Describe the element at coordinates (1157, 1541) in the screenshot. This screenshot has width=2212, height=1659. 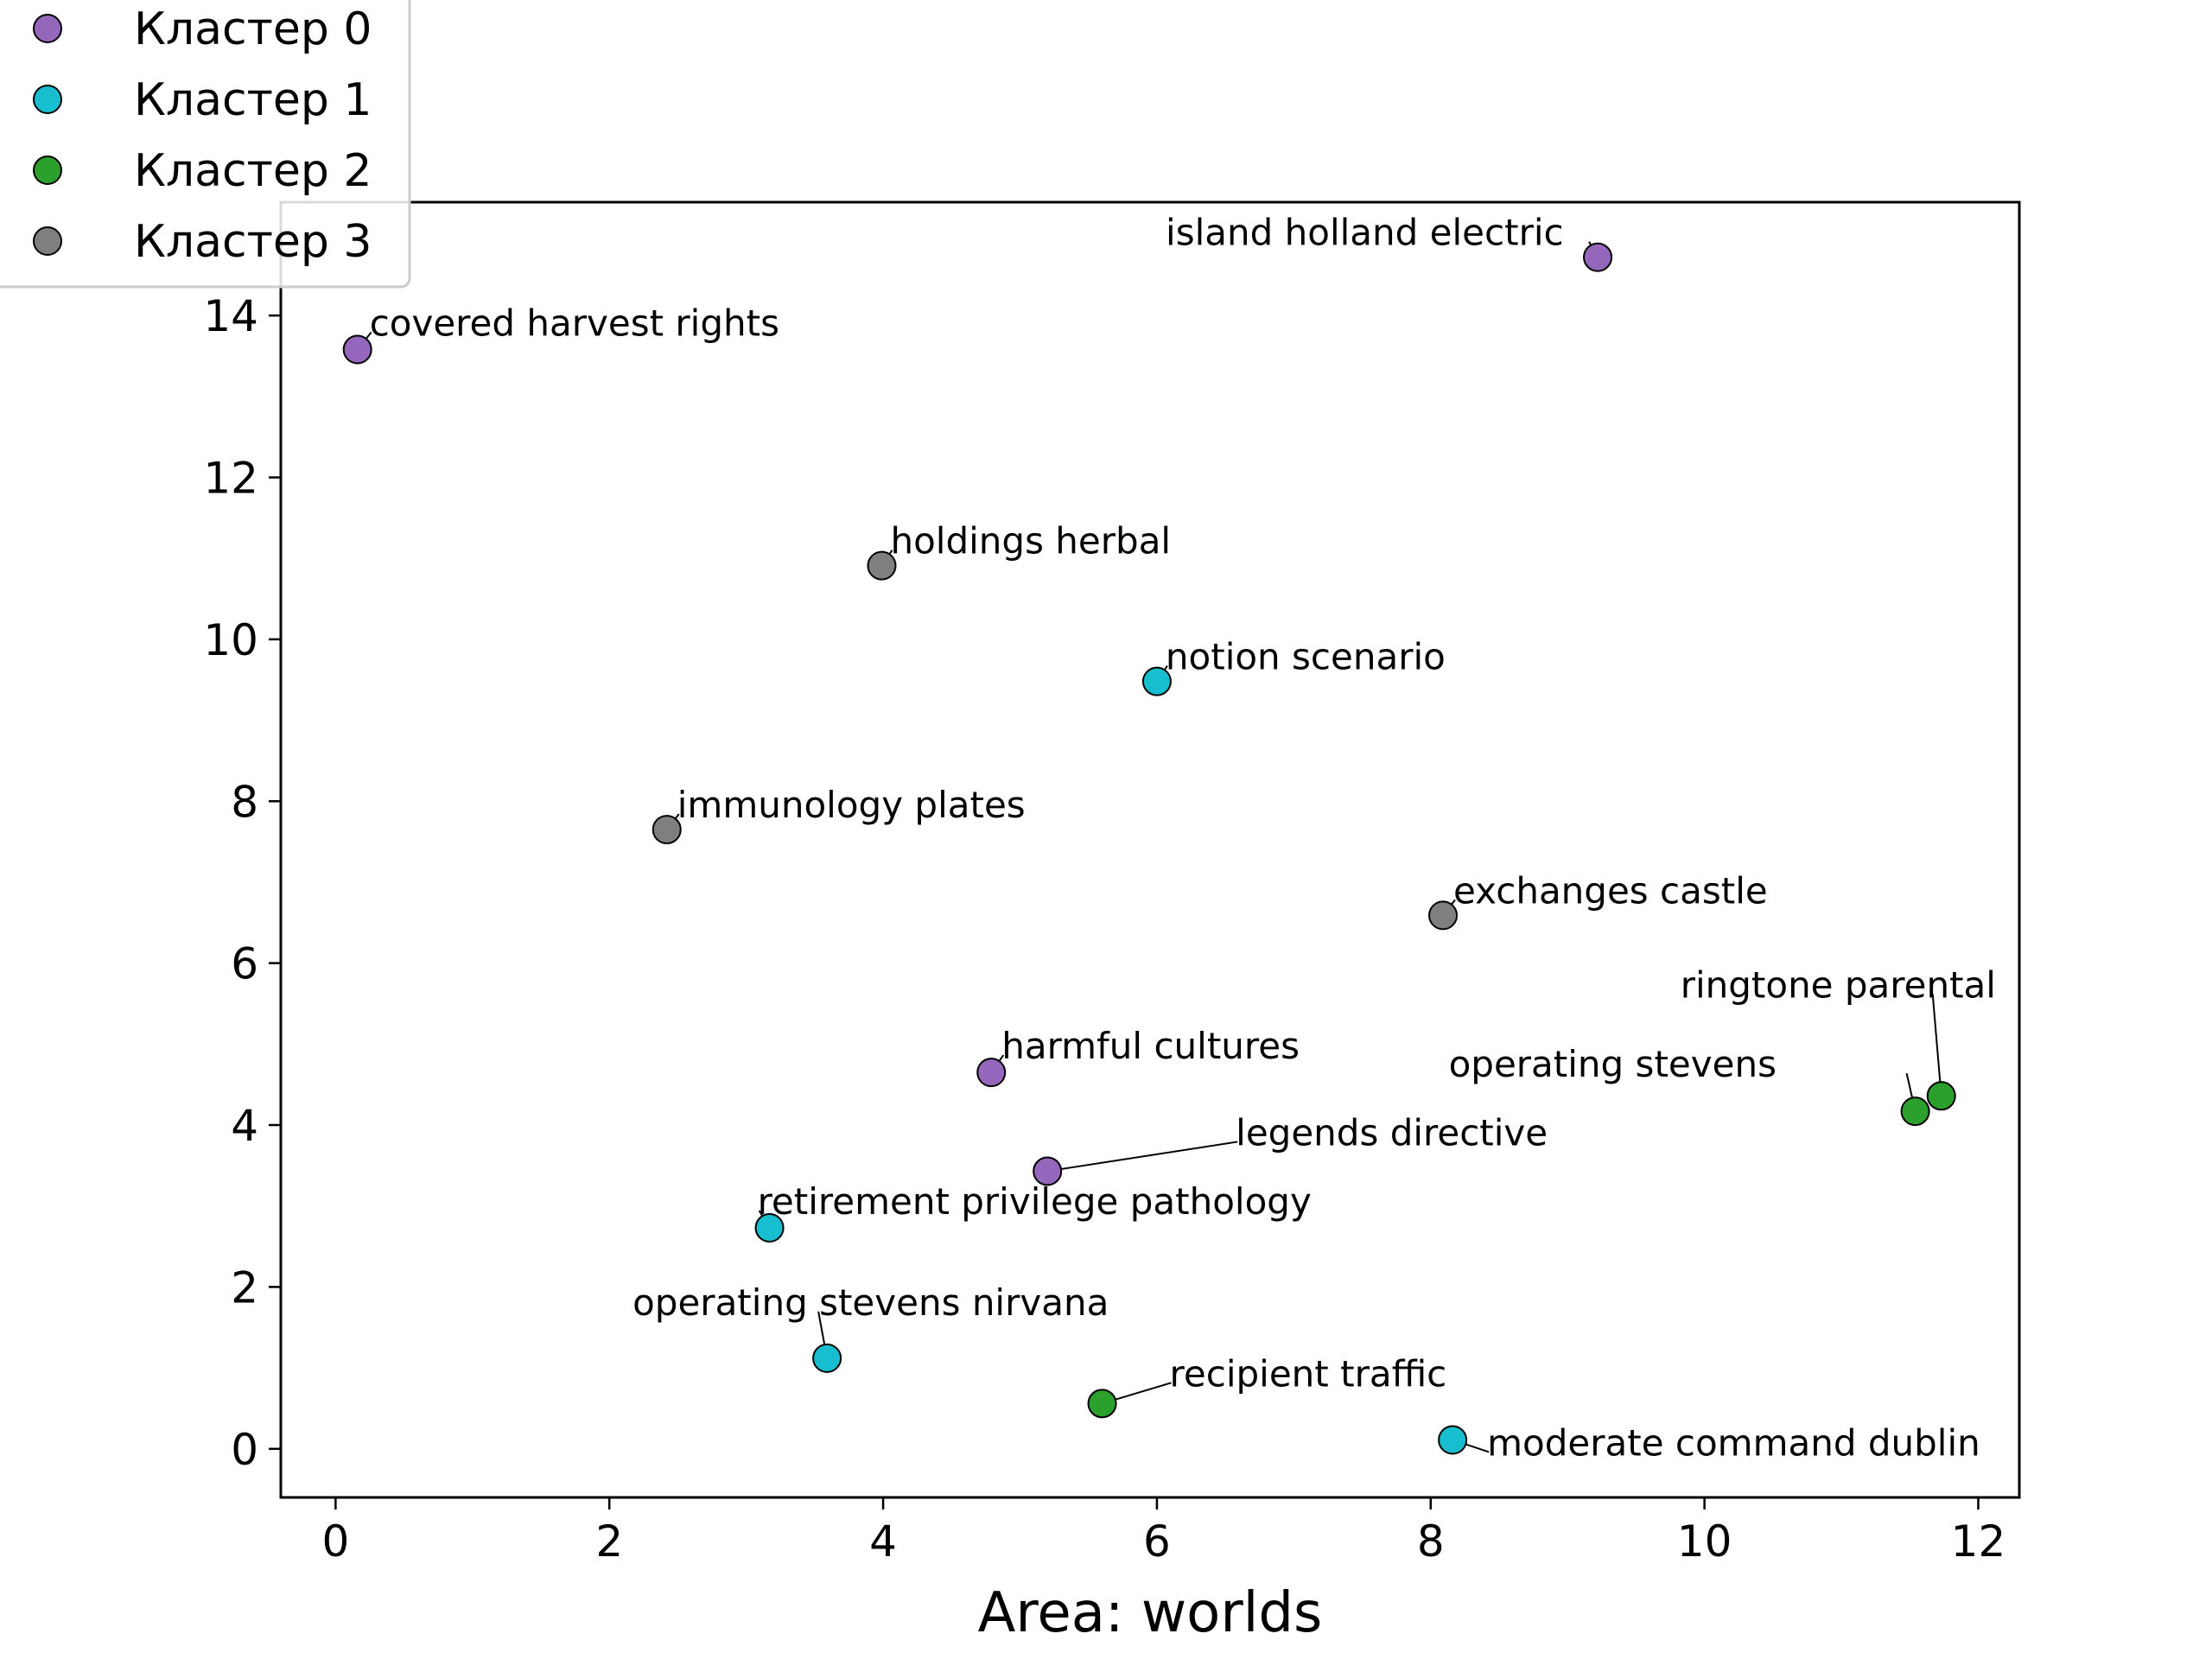
I see `x-tick-label: 6` at that location.